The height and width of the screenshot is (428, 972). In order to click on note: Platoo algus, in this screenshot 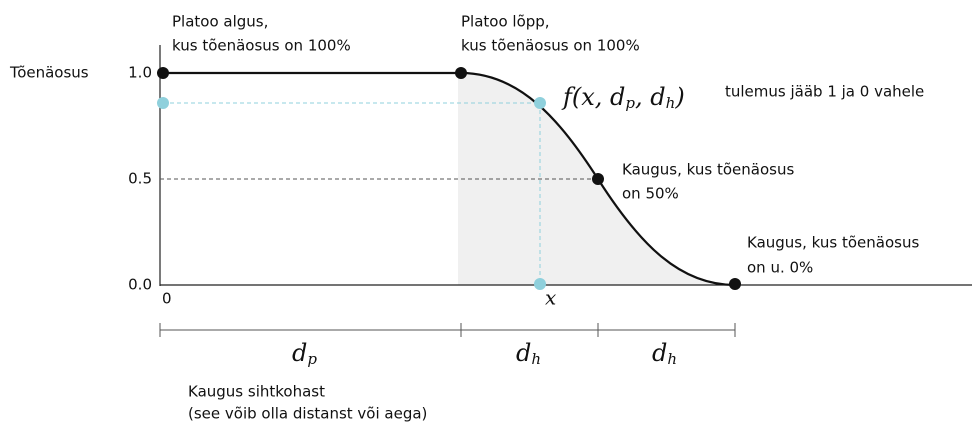, I will do `click(220, 22)`.